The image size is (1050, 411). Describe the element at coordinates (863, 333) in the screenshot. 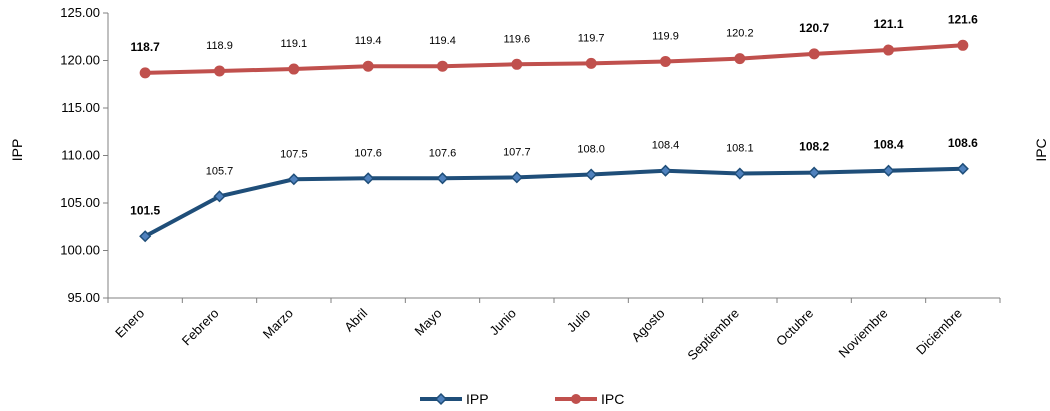

I see `x-tick-label: Noviembre` at that location.